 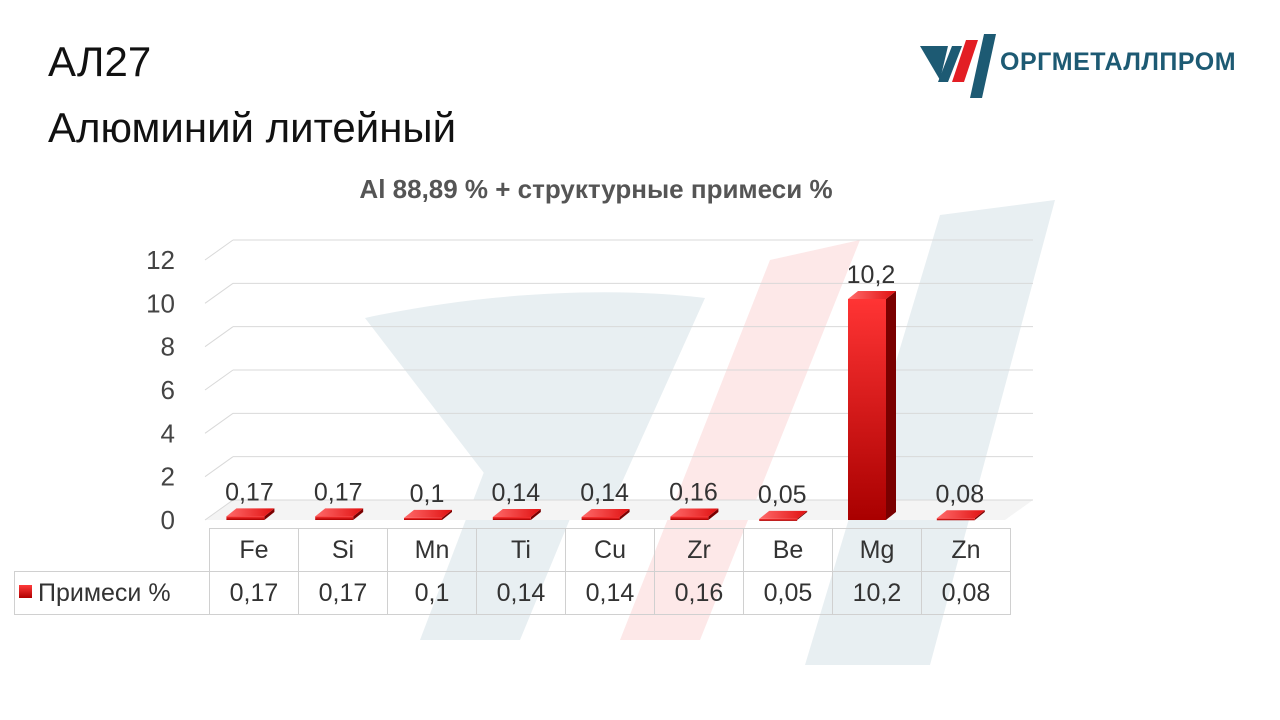 What do you see at coordinates (966, 593) in the screenshot?
I see `value-cell: 0,08` at bounding box center [966, 593].